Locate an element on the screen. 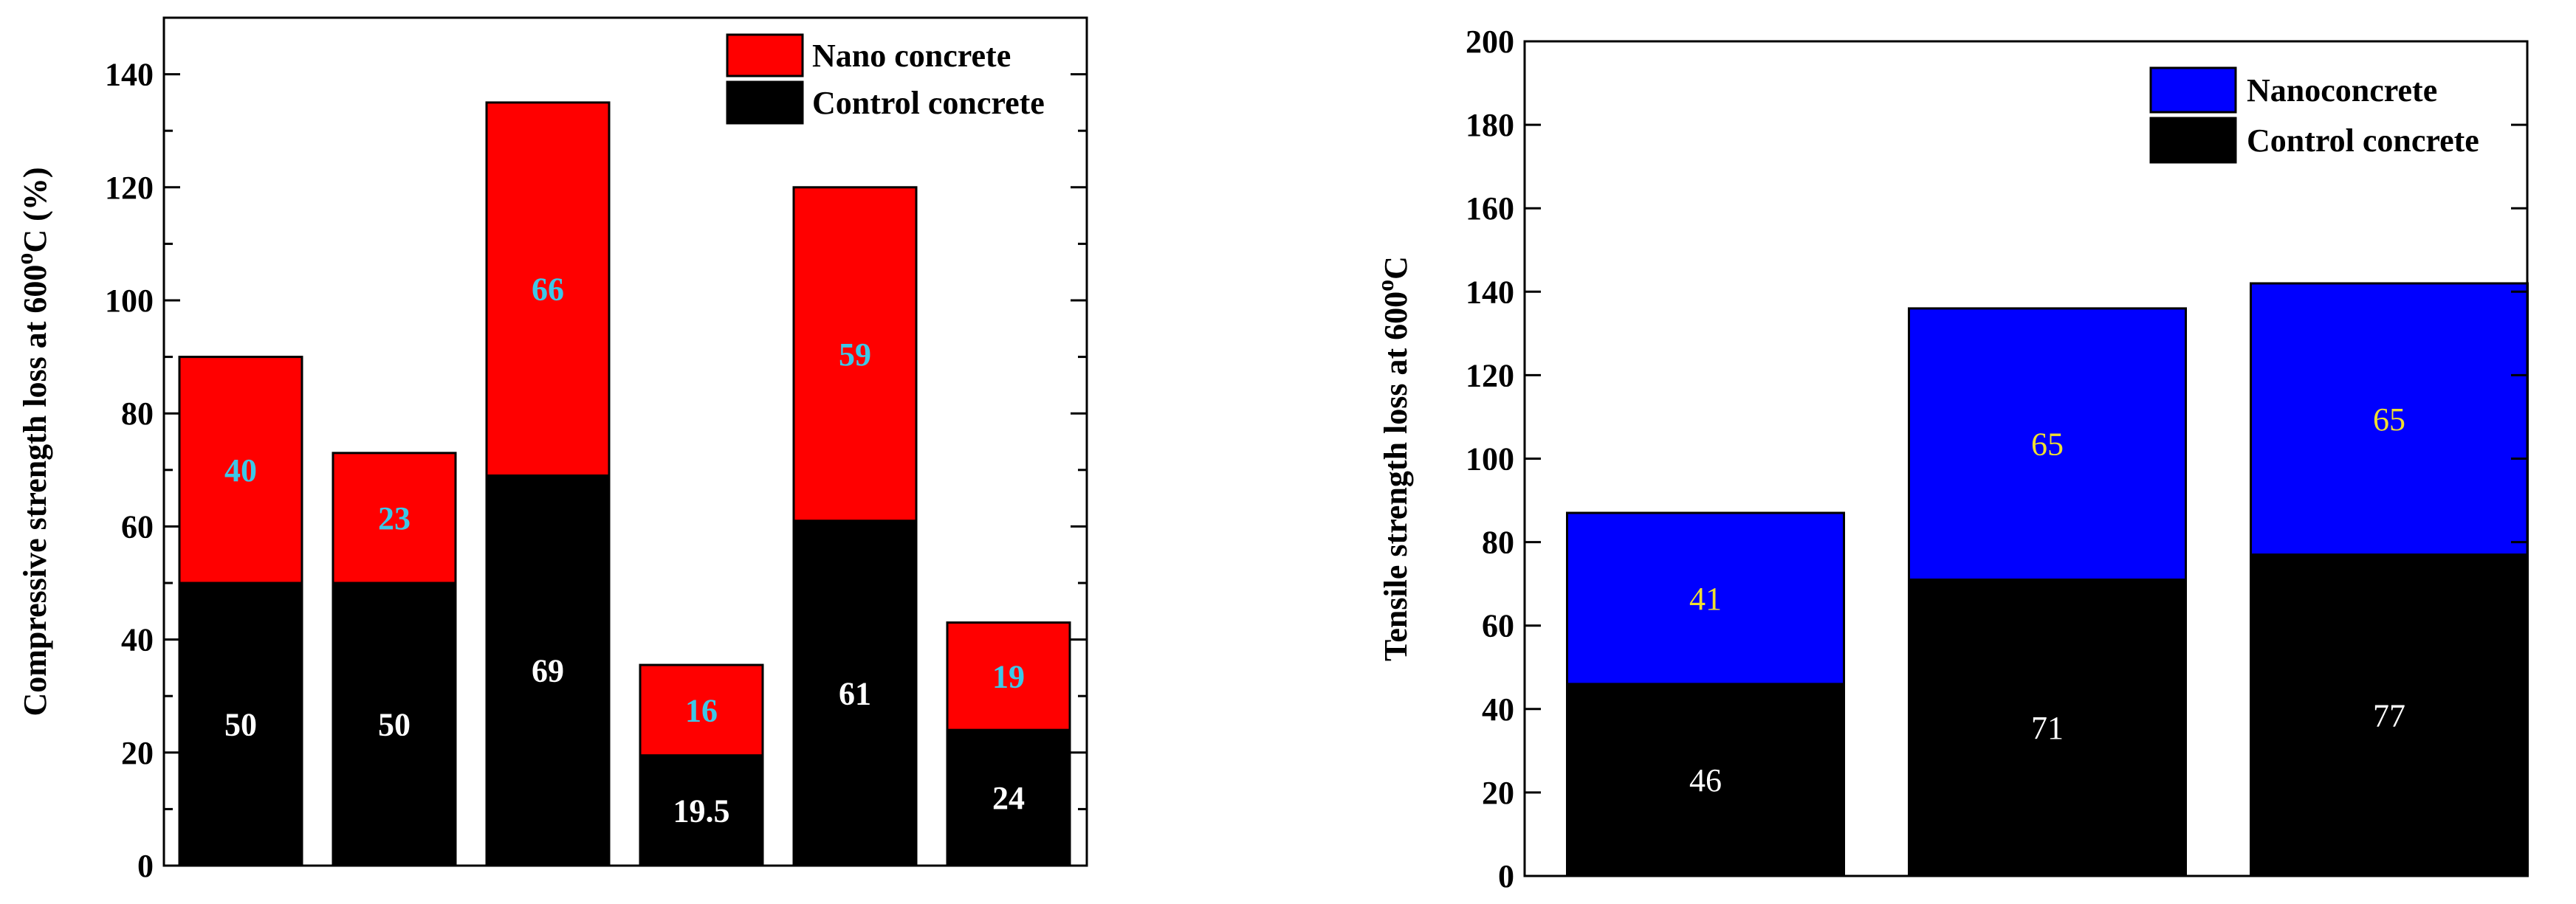  bar-value-label: 46 is located at coordinates (1705, 780).